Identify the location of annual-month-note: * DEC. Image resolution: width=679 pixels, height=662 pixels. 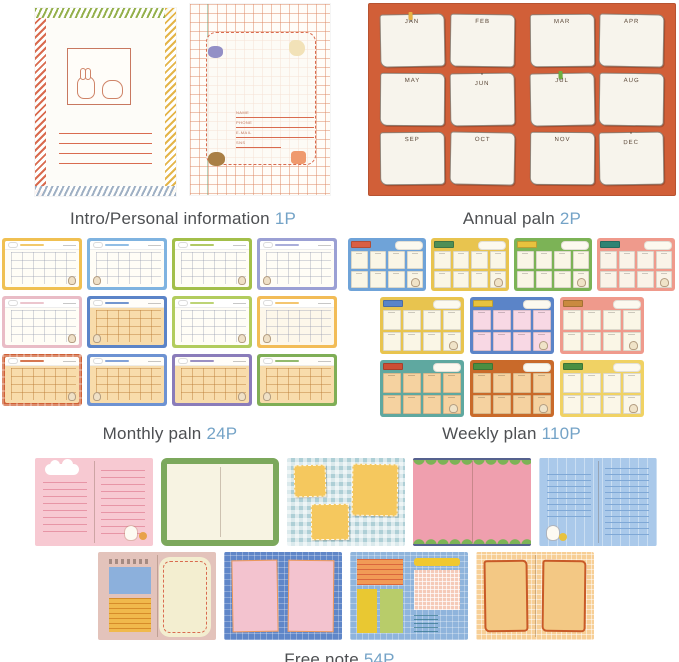
(631, 158).